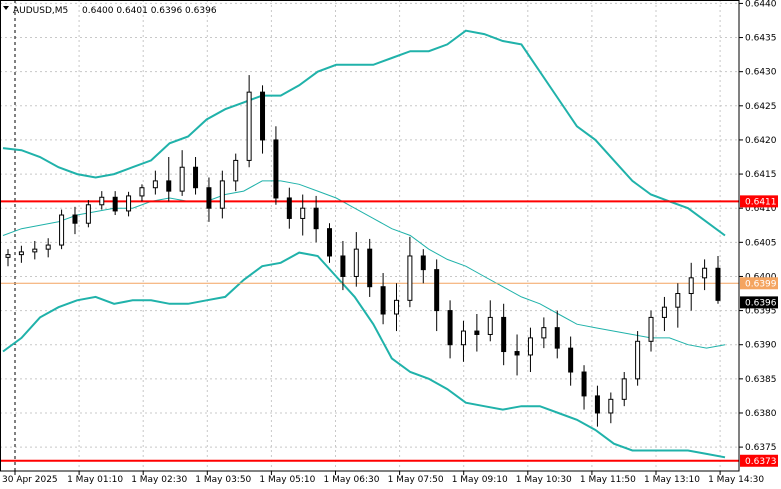  What do you see at coordinates (761, 243) in the screenshot?
I see `price-tick-label: 0.6405` at bounding box center [761, 243].